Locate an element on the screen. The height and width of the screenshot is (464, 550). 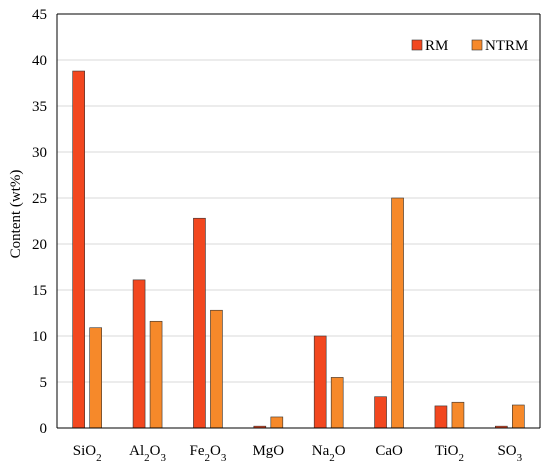
legend: RM NTRM is located at coordinates (469, 46).